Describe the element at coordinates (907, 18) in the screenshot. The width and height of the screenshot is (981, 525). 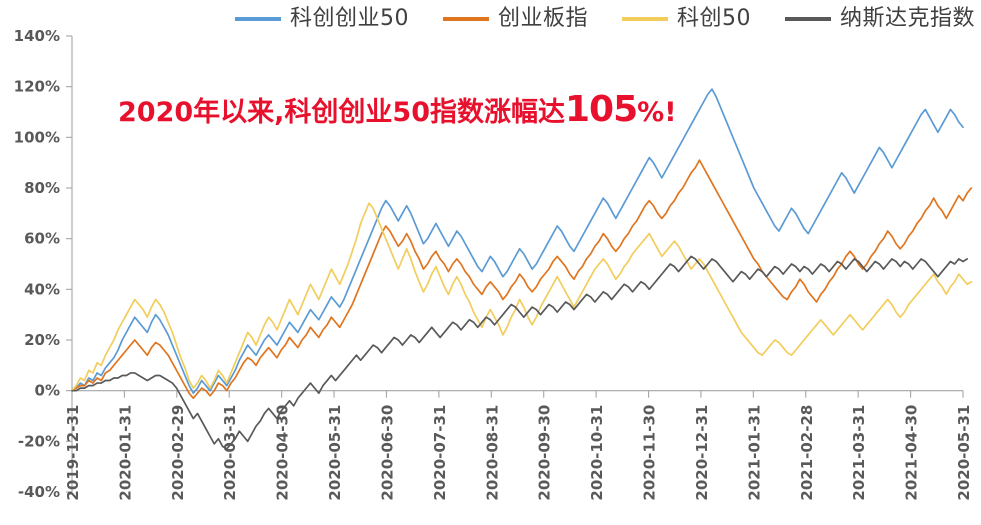
I see `legend-item-label: 纳斯达克指数` at that location.